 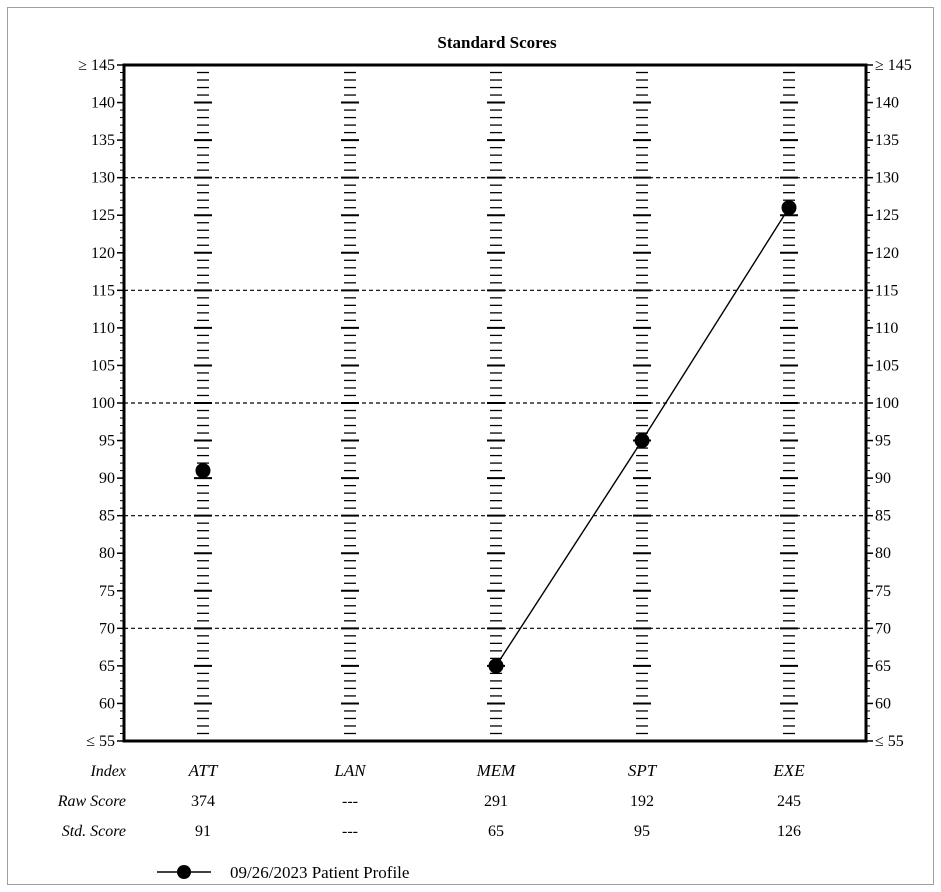 I want to click on category-ruler-spt, so click(x=642, y=403).